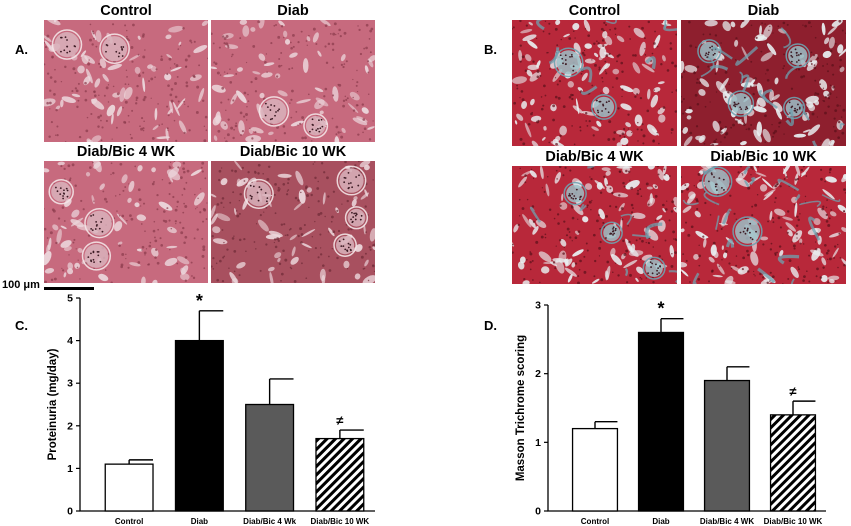 The image size is (851, 526). I want to click on panel-b-title-bic4: Diab/Bic 4 WK, so click(594, 157).